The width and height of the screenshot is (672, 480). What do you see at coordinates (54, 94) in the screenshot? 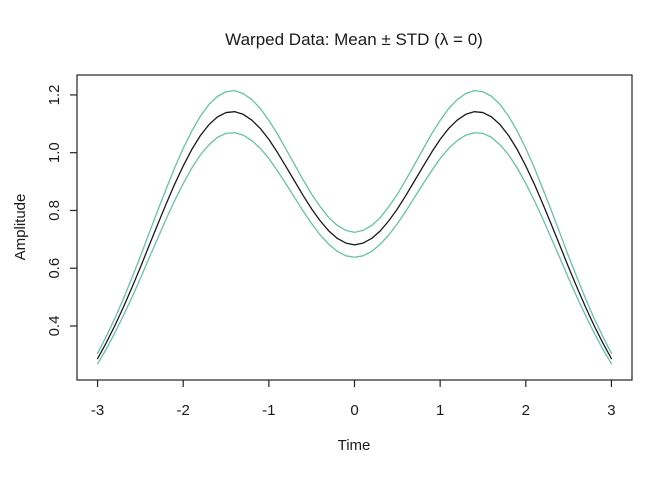
I see `y-tick-label: 1.2` at bounding box center [54, 94].